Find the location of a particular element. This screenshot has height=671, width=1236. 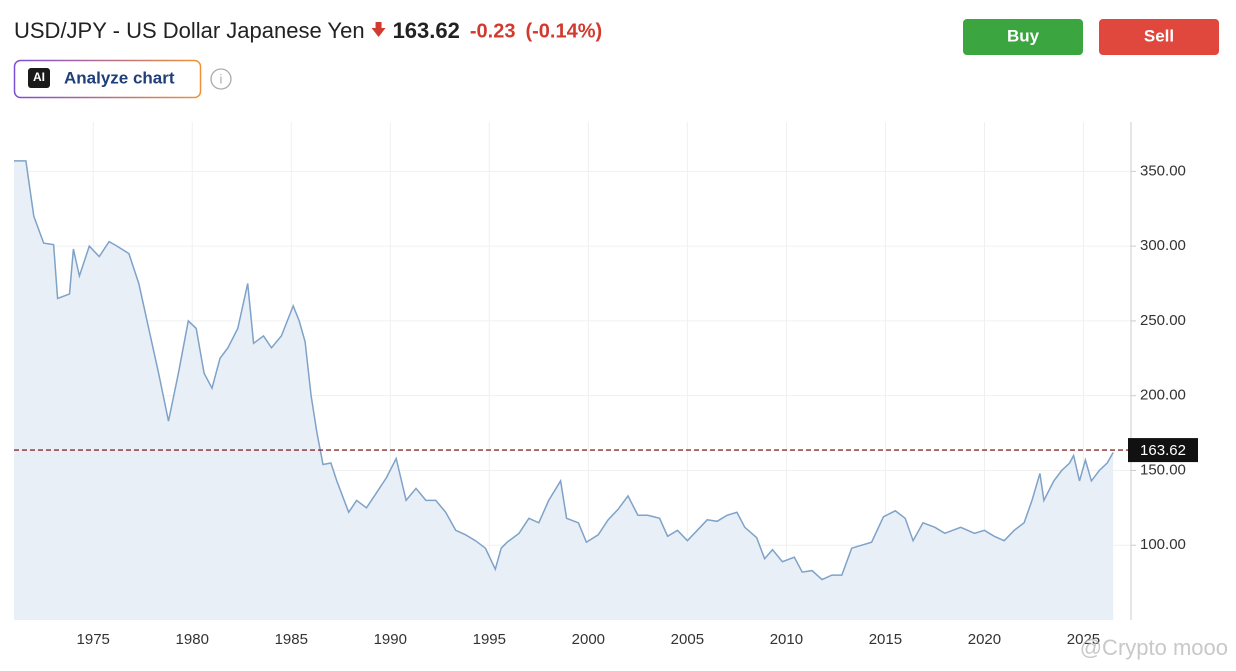

price-tag-label: 163.62 is located at coordinates (1163, 450).